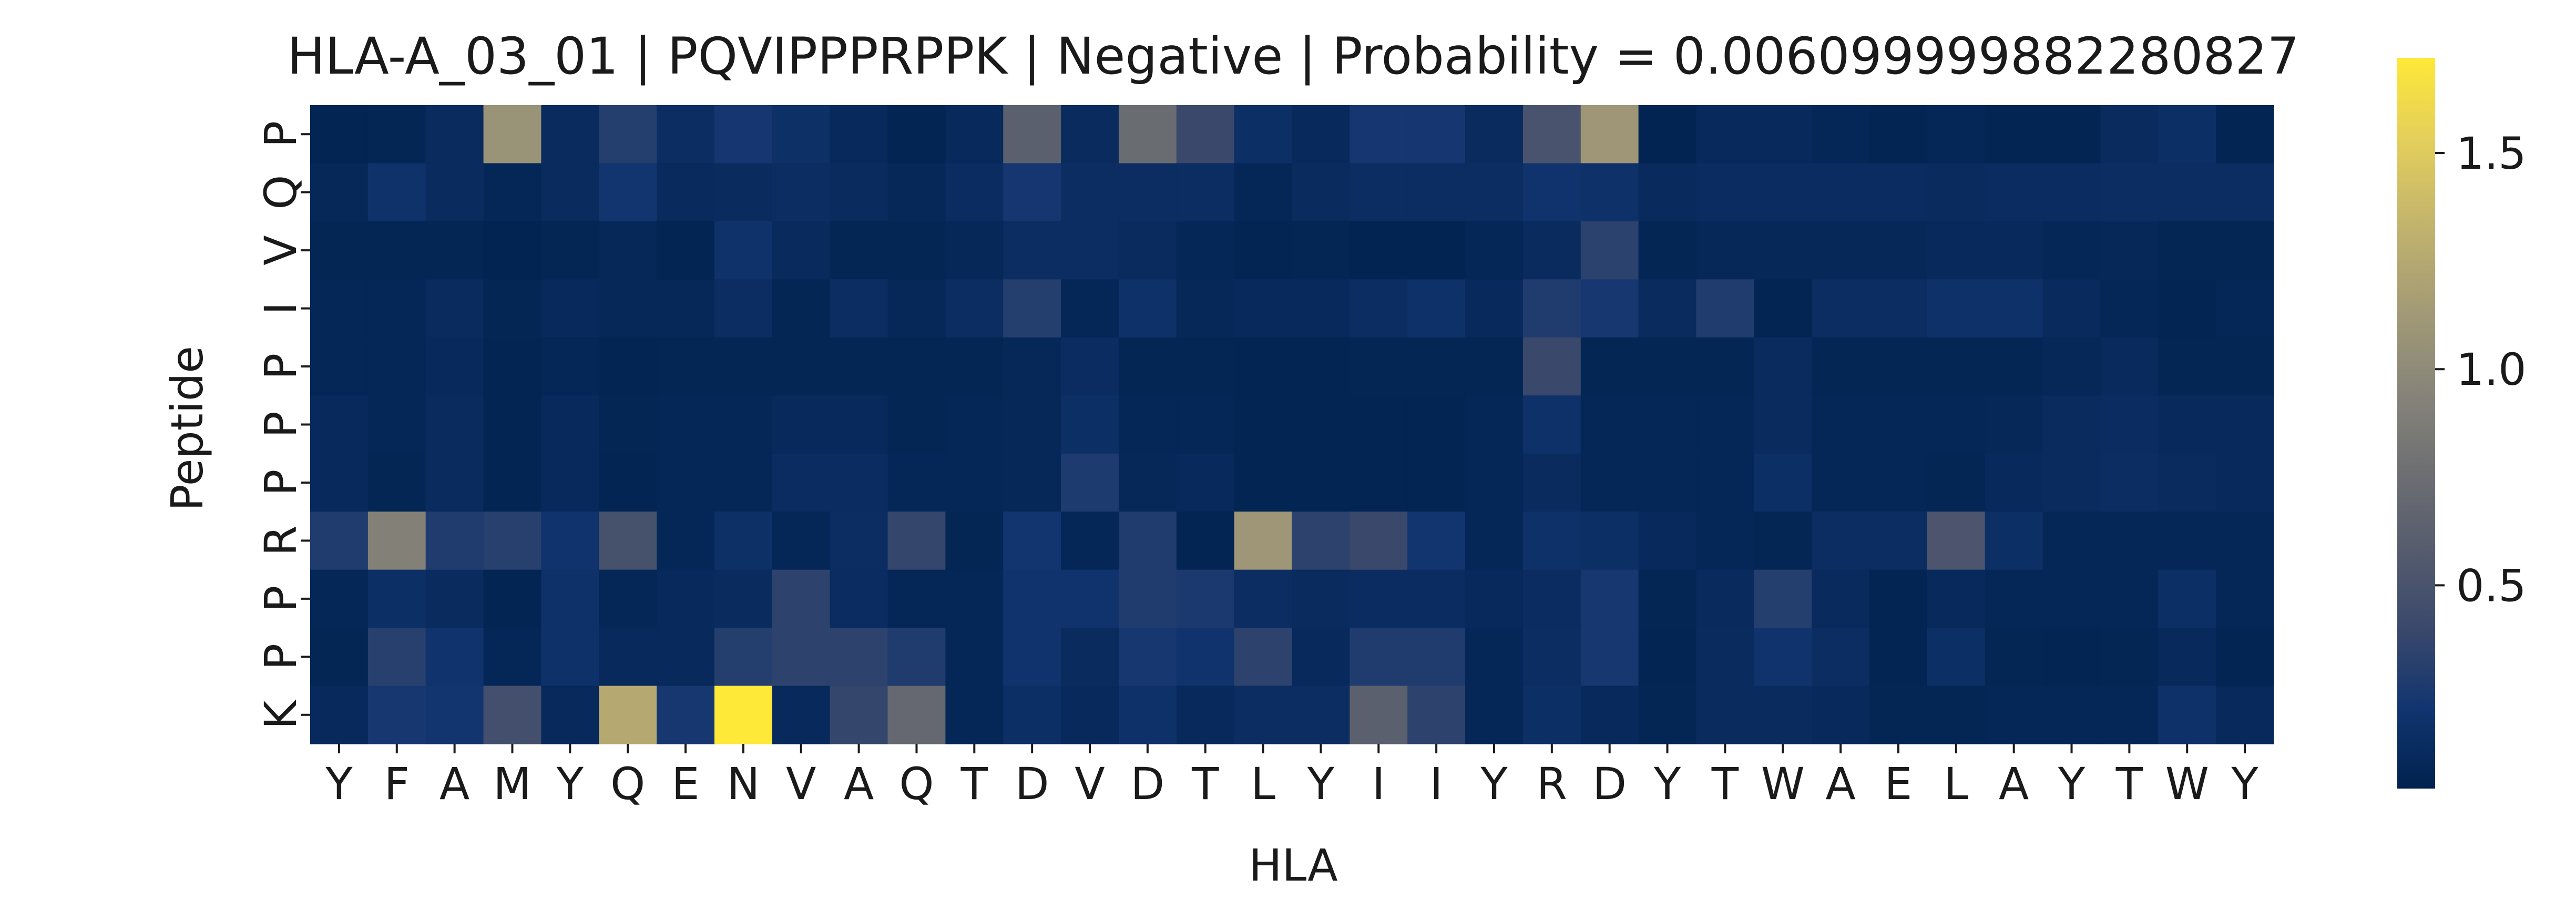  Describe the element at coordinates (2071, 308) in the screenshot. I see `heatmap-cell-r3-c30` at that location.